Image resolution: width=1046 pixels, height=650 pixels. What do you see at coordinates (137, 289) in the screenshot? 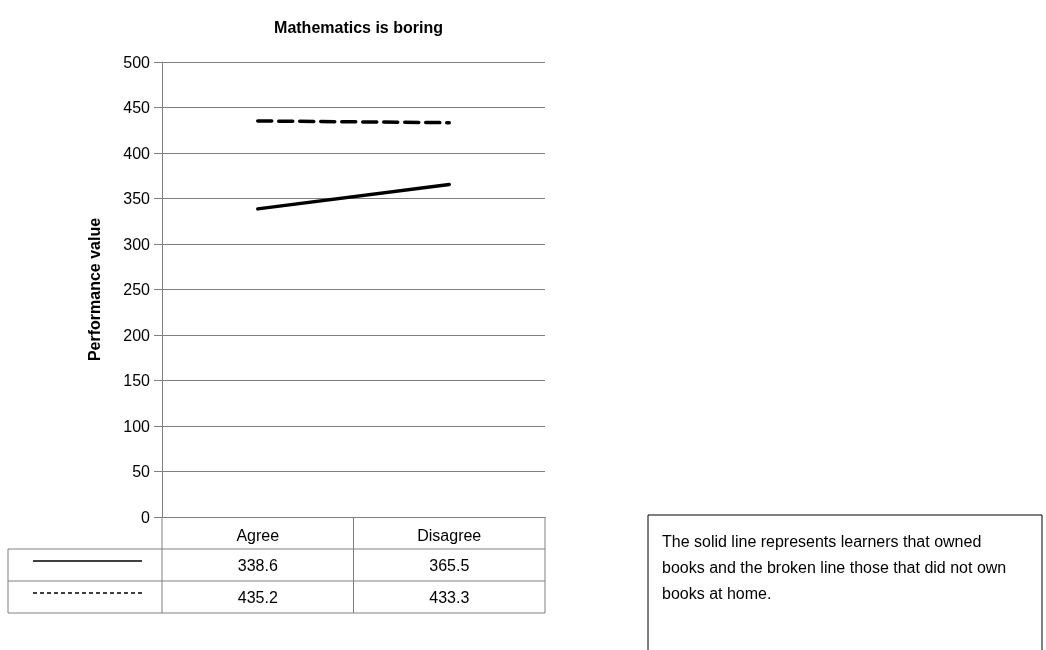
I see `y-tick-label: 250` at bounding box center [137, 289].